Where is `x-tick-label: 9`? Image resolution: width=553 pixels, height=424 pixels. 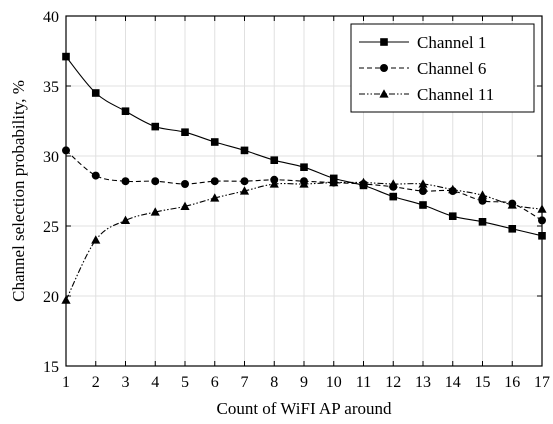
x-tick-label: 9 is located at coordinates (304, 382).